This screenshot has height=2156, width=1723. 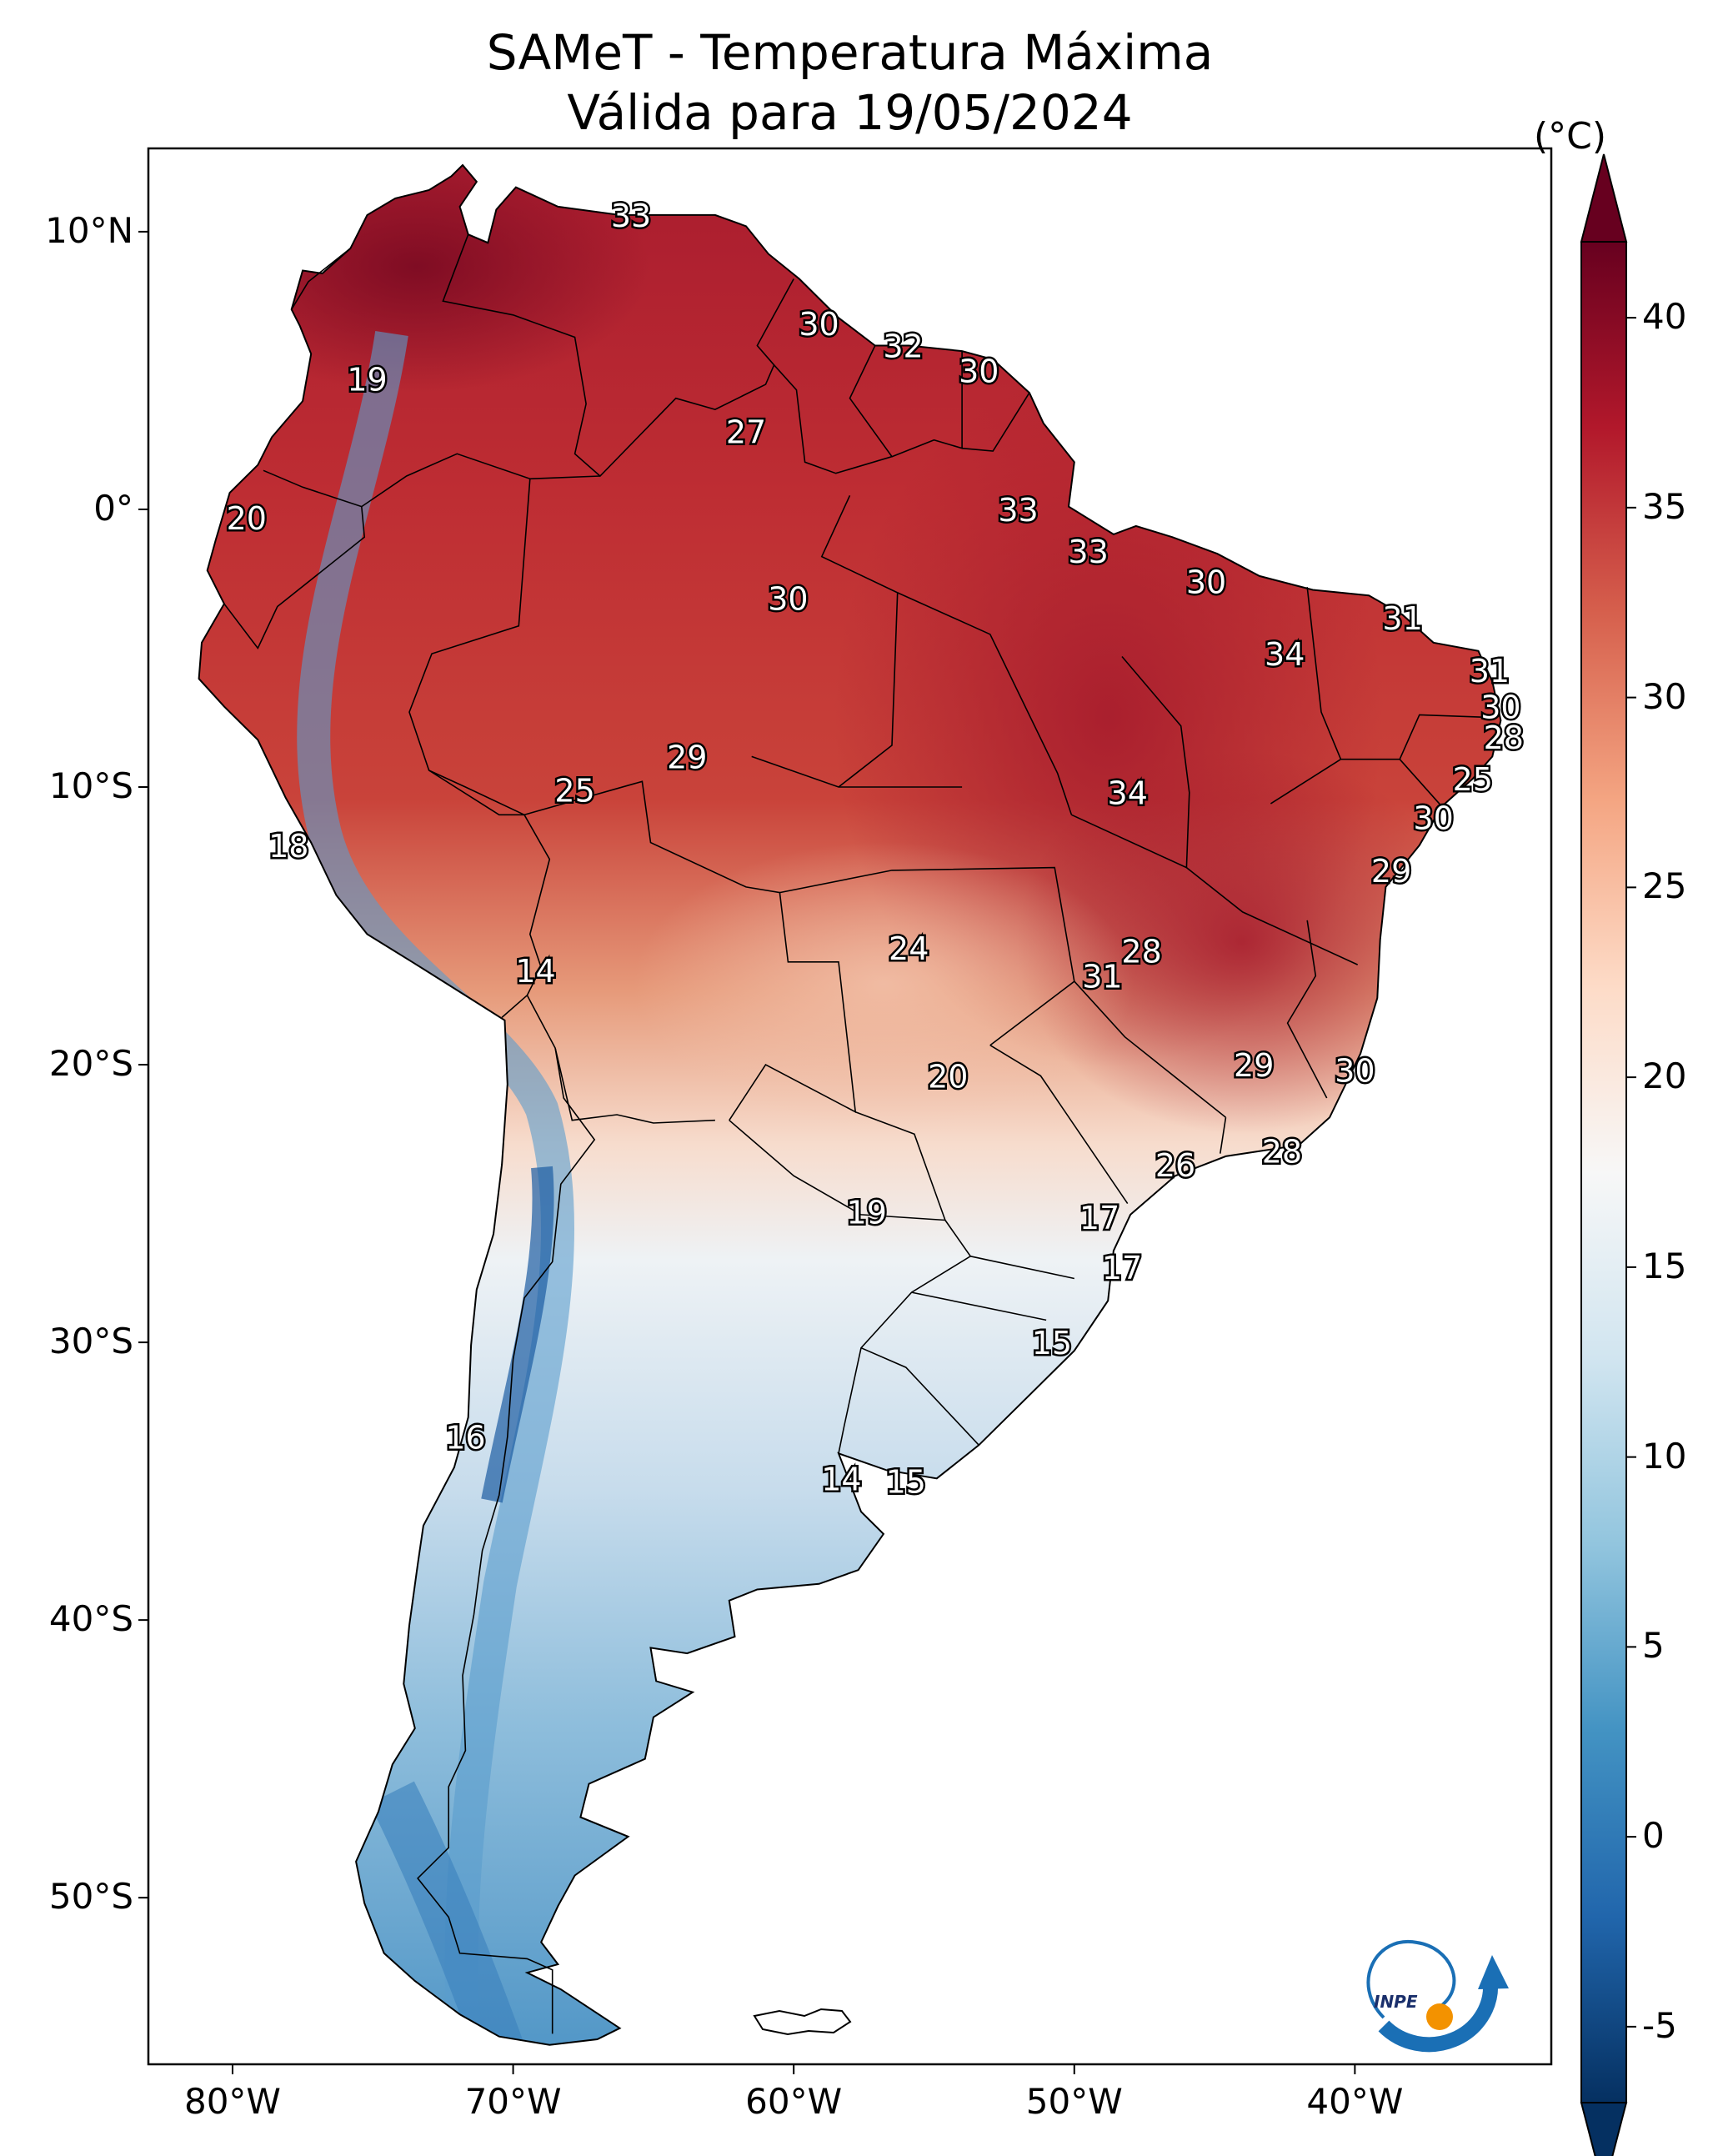 I want to click on logo-sun-icon, so click(x=1439, y=2017).